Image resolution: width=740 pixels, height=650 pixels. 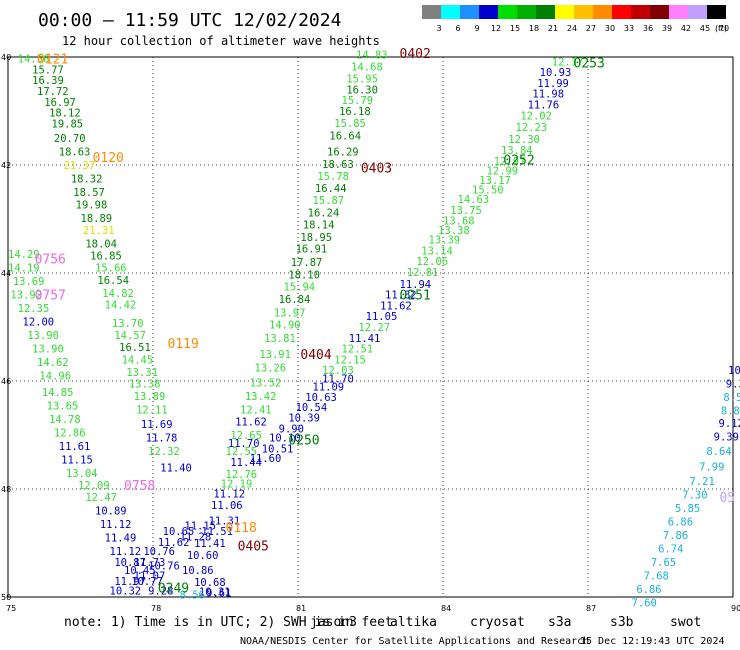 I want to click on pass-time-label: 0119, so click(x=183, y=344).